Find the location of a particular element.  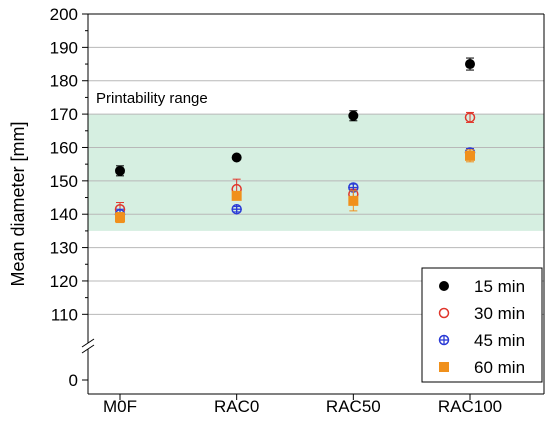

legend-label: 45 min is located at coordinates (499, 340).